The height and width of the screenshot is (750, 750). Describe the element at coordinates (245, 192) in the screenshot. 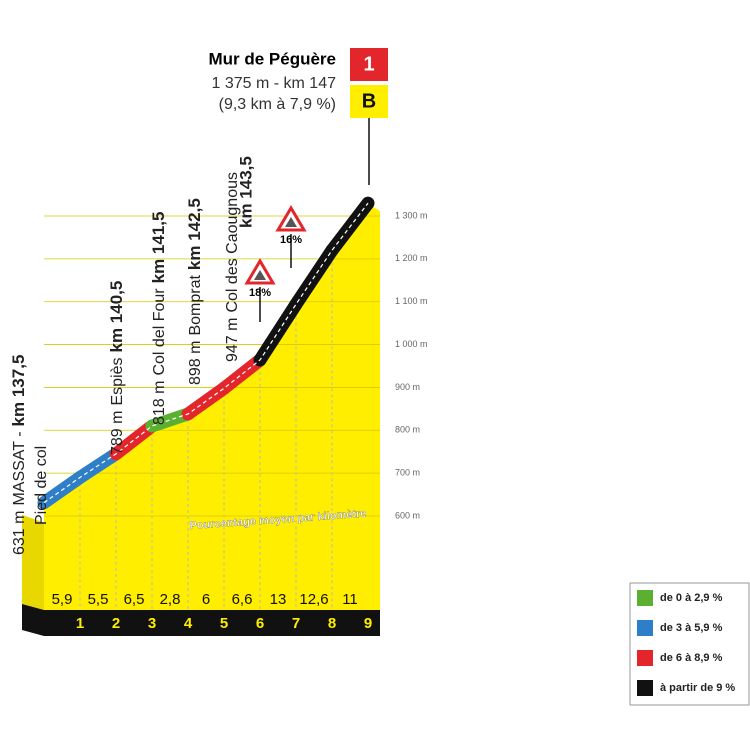

I see `waypoint-km: km 143,5` at that location.